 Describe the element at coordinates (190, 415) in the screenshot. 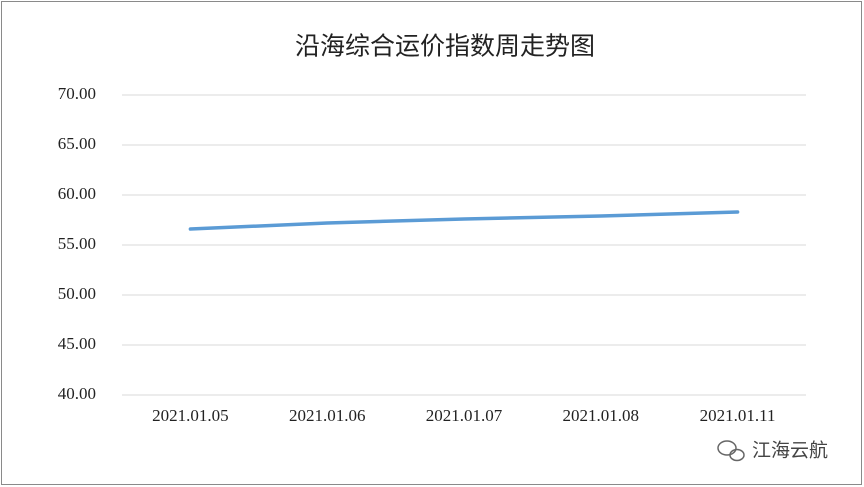

I see `x-tick-label: 2021.01.05` at that location.